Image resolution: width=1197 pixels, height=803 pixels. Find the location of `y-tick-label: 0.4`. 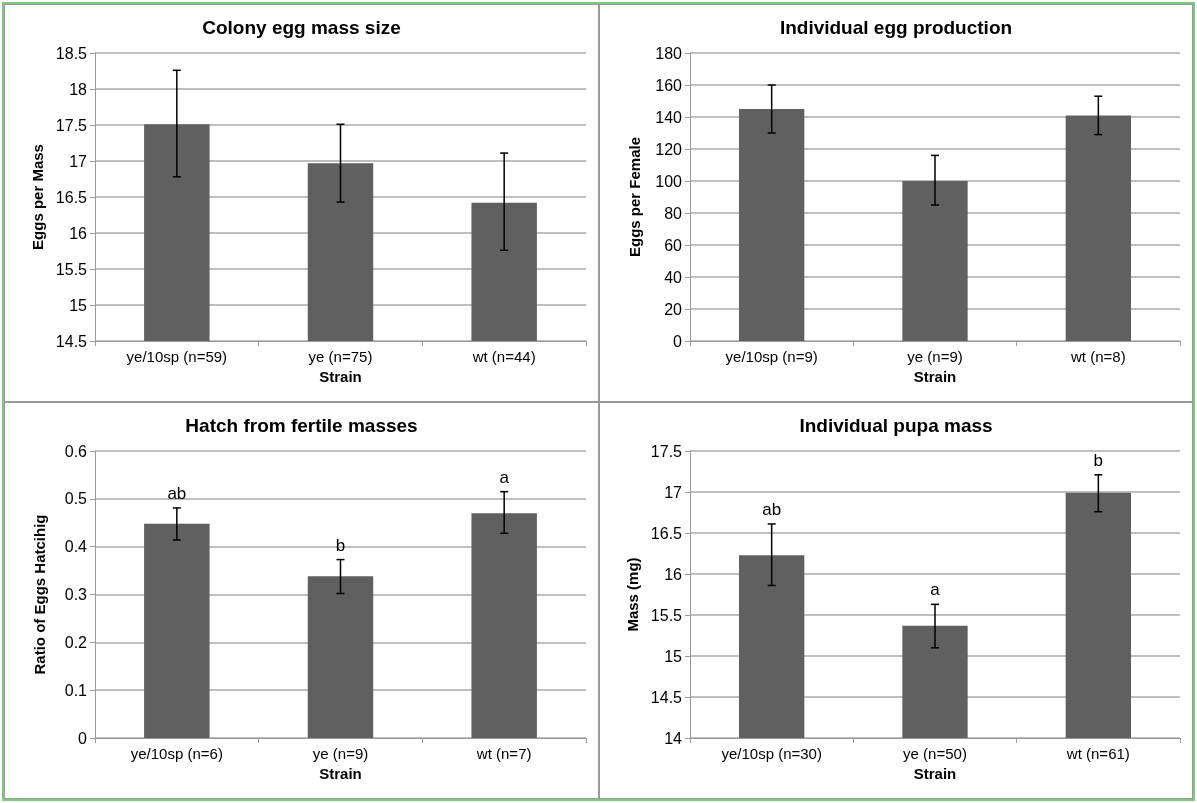

y-tick-label: 0.4 is located at coordinates (76, 547).